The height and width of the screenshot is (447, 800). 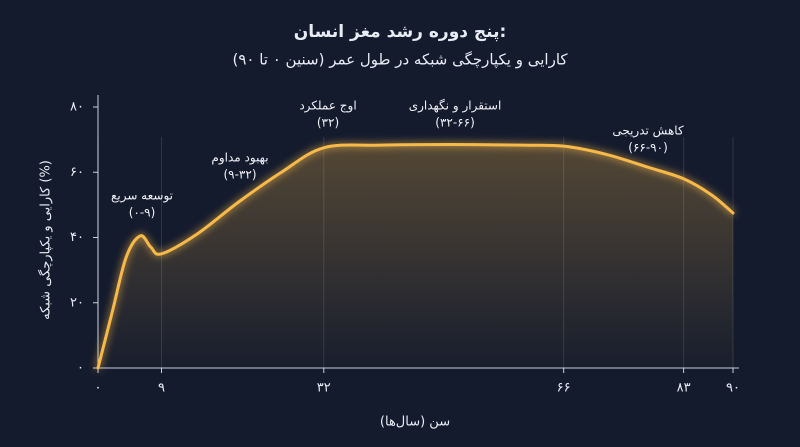 I want to click on annotation-label: استقرار و نگهداری, so click(x=455, y=106).